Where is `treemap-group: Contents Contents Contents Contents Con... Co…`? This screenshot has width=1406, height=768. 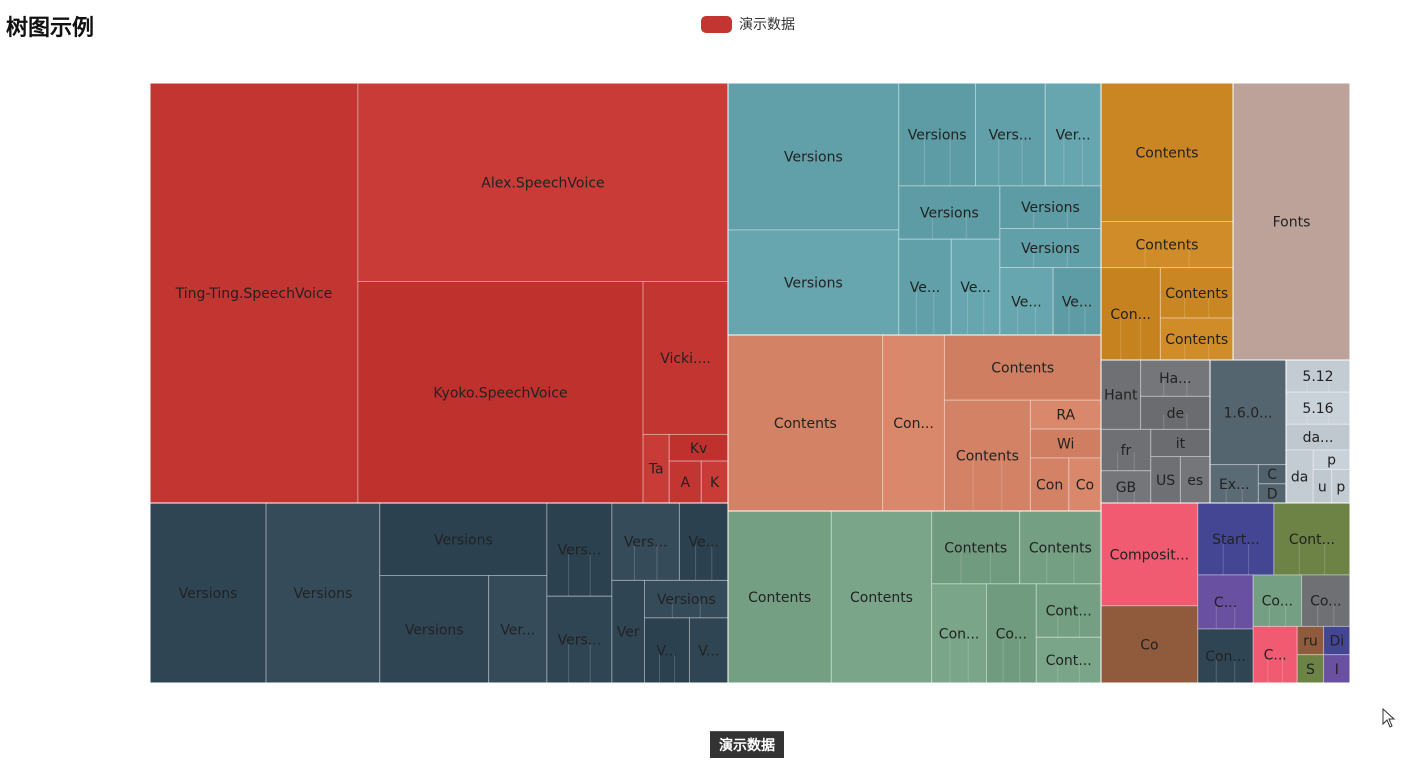
treemap-group: Contents Contents Contents Contents Con... Co… is located at coordinates (914, 597).